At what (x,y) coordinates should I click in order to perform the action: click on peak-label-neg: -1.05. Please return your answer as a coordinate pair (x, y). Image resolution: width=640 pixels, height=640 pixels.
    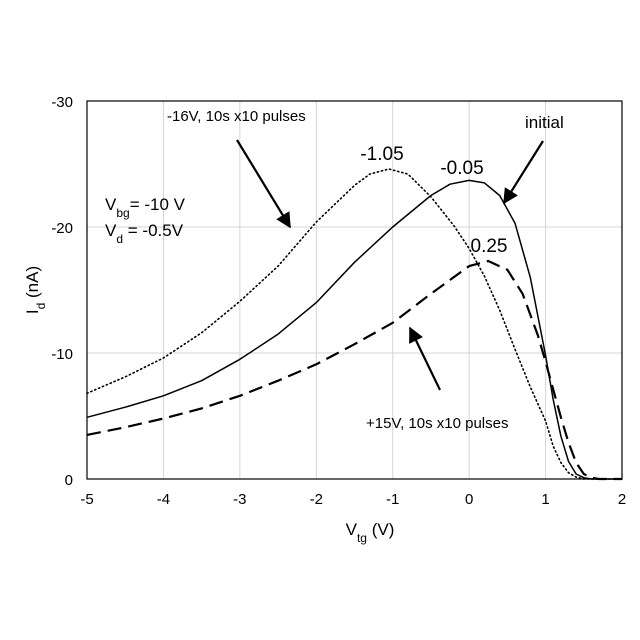
    Looking at the image, I should click on (381, 154).